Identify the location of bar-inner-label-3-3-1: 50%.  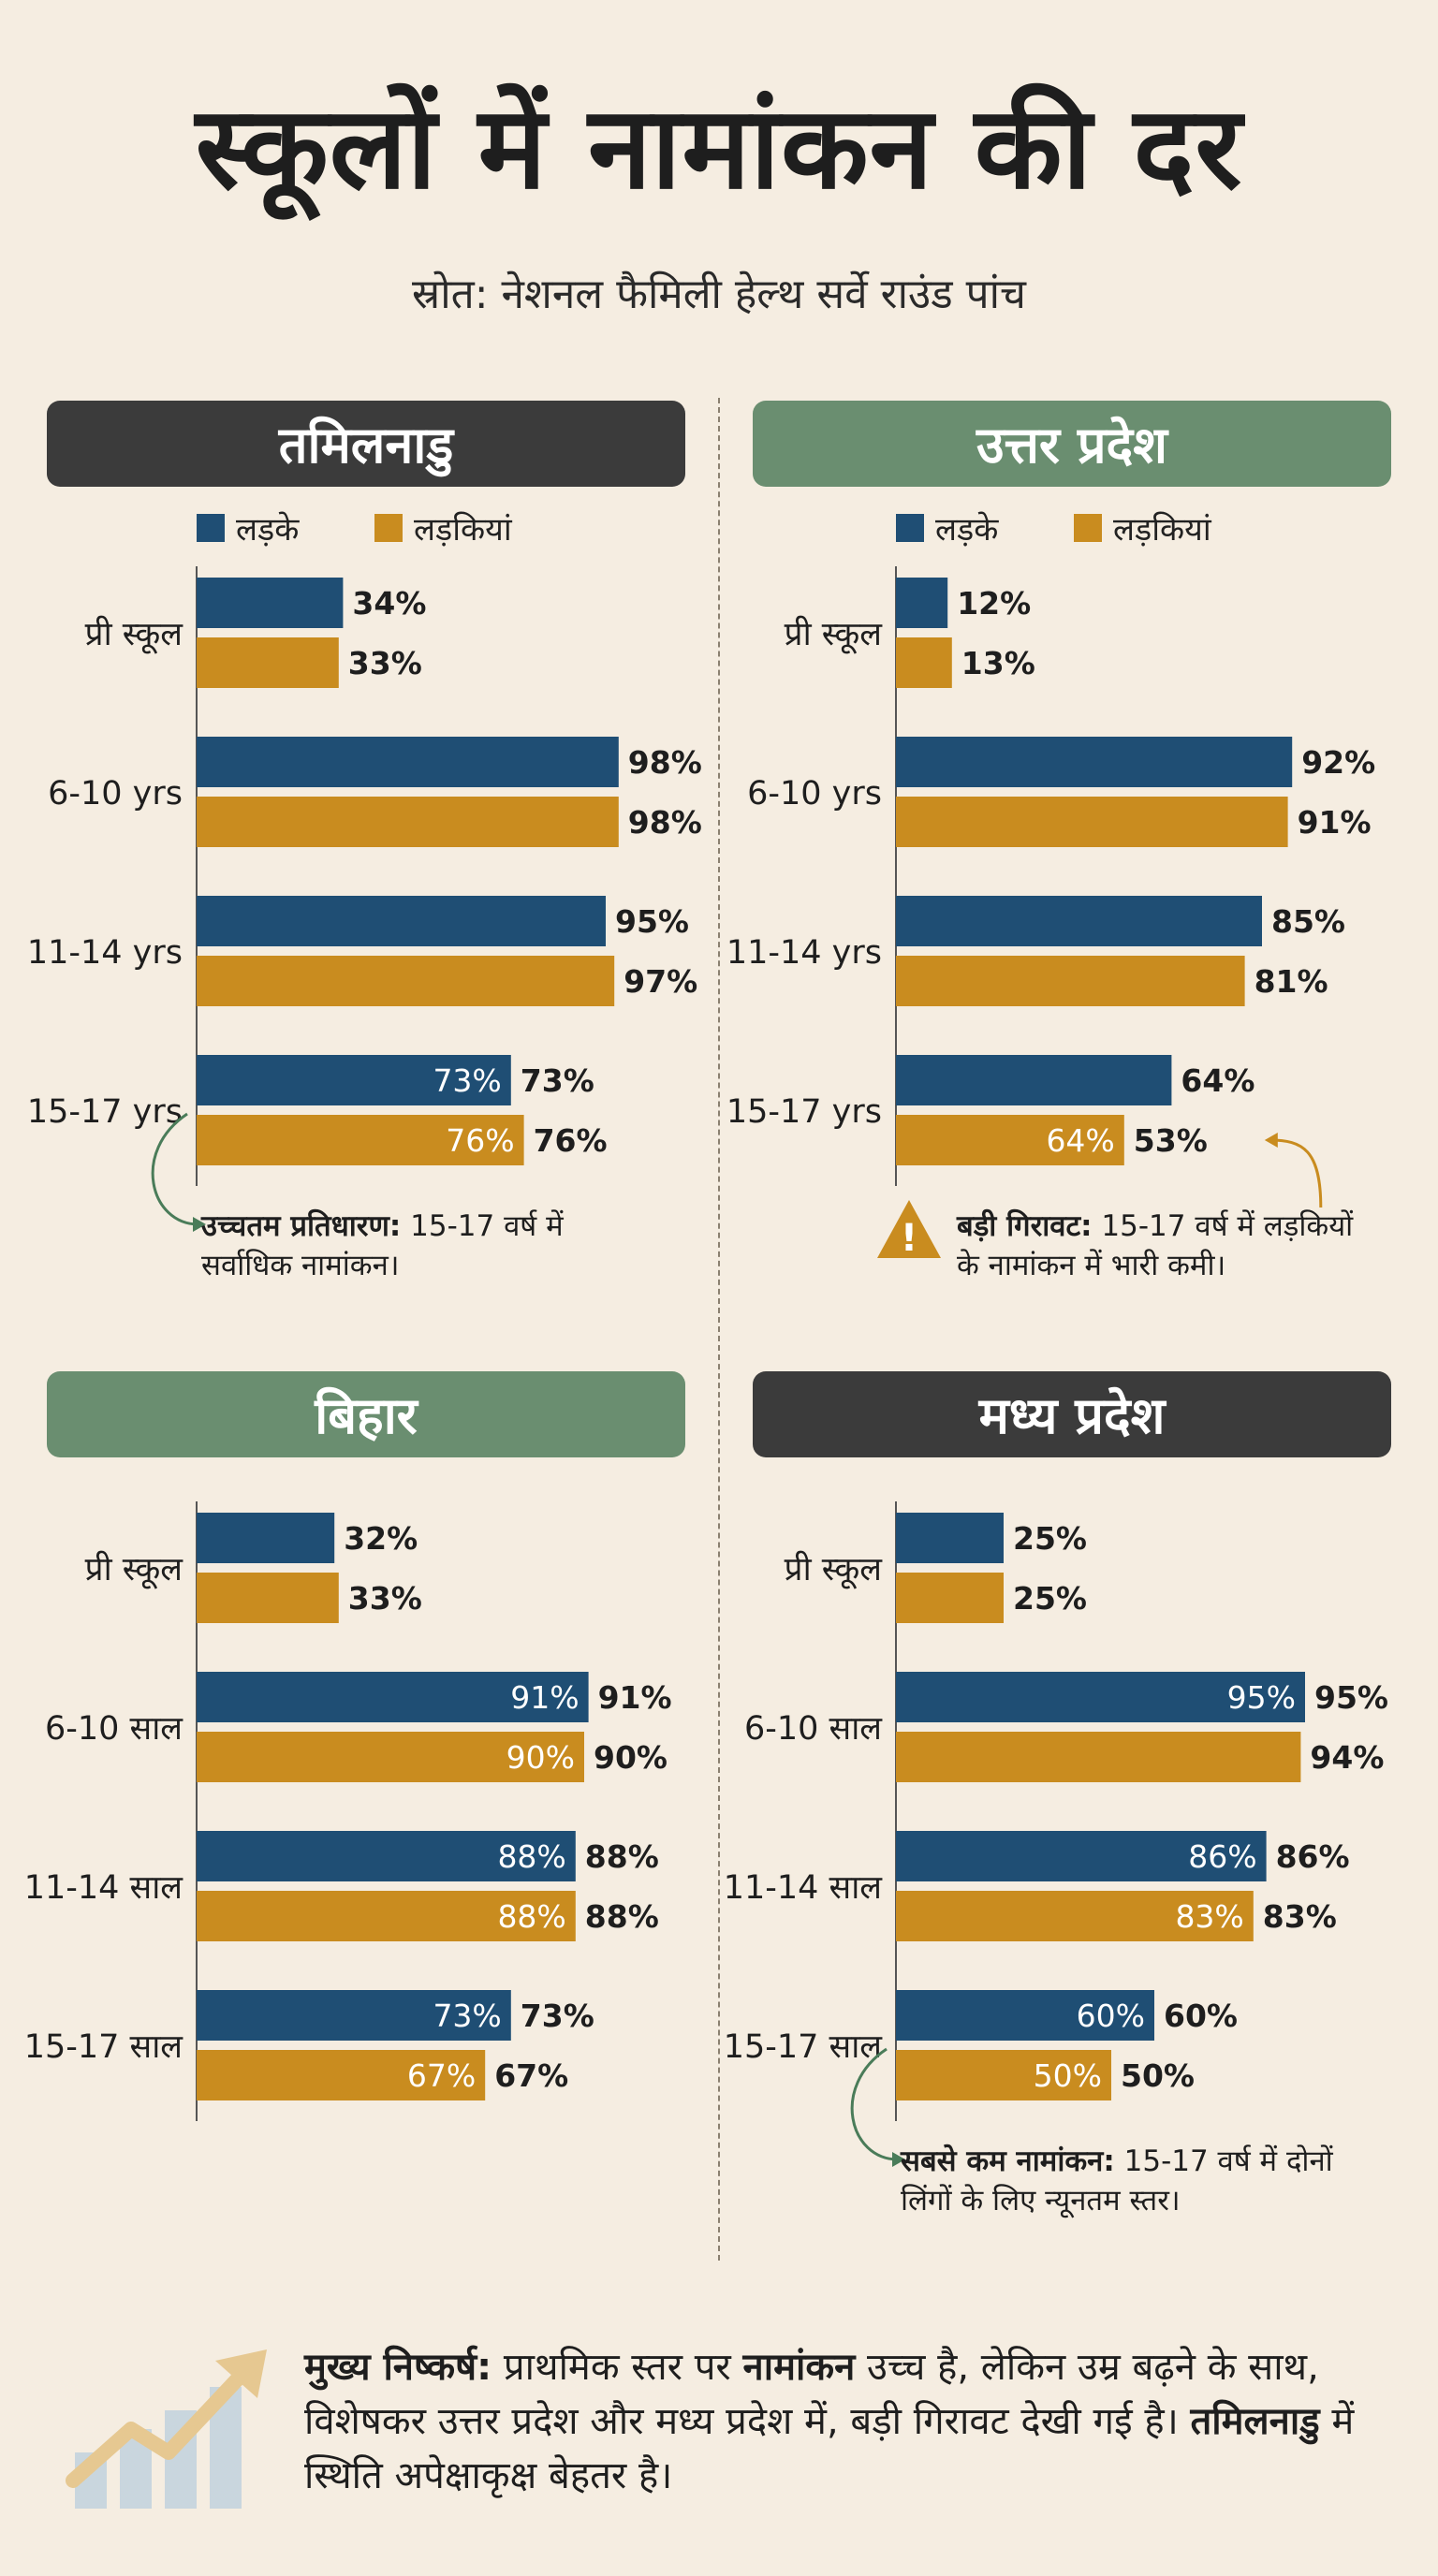
(1068, 2075).